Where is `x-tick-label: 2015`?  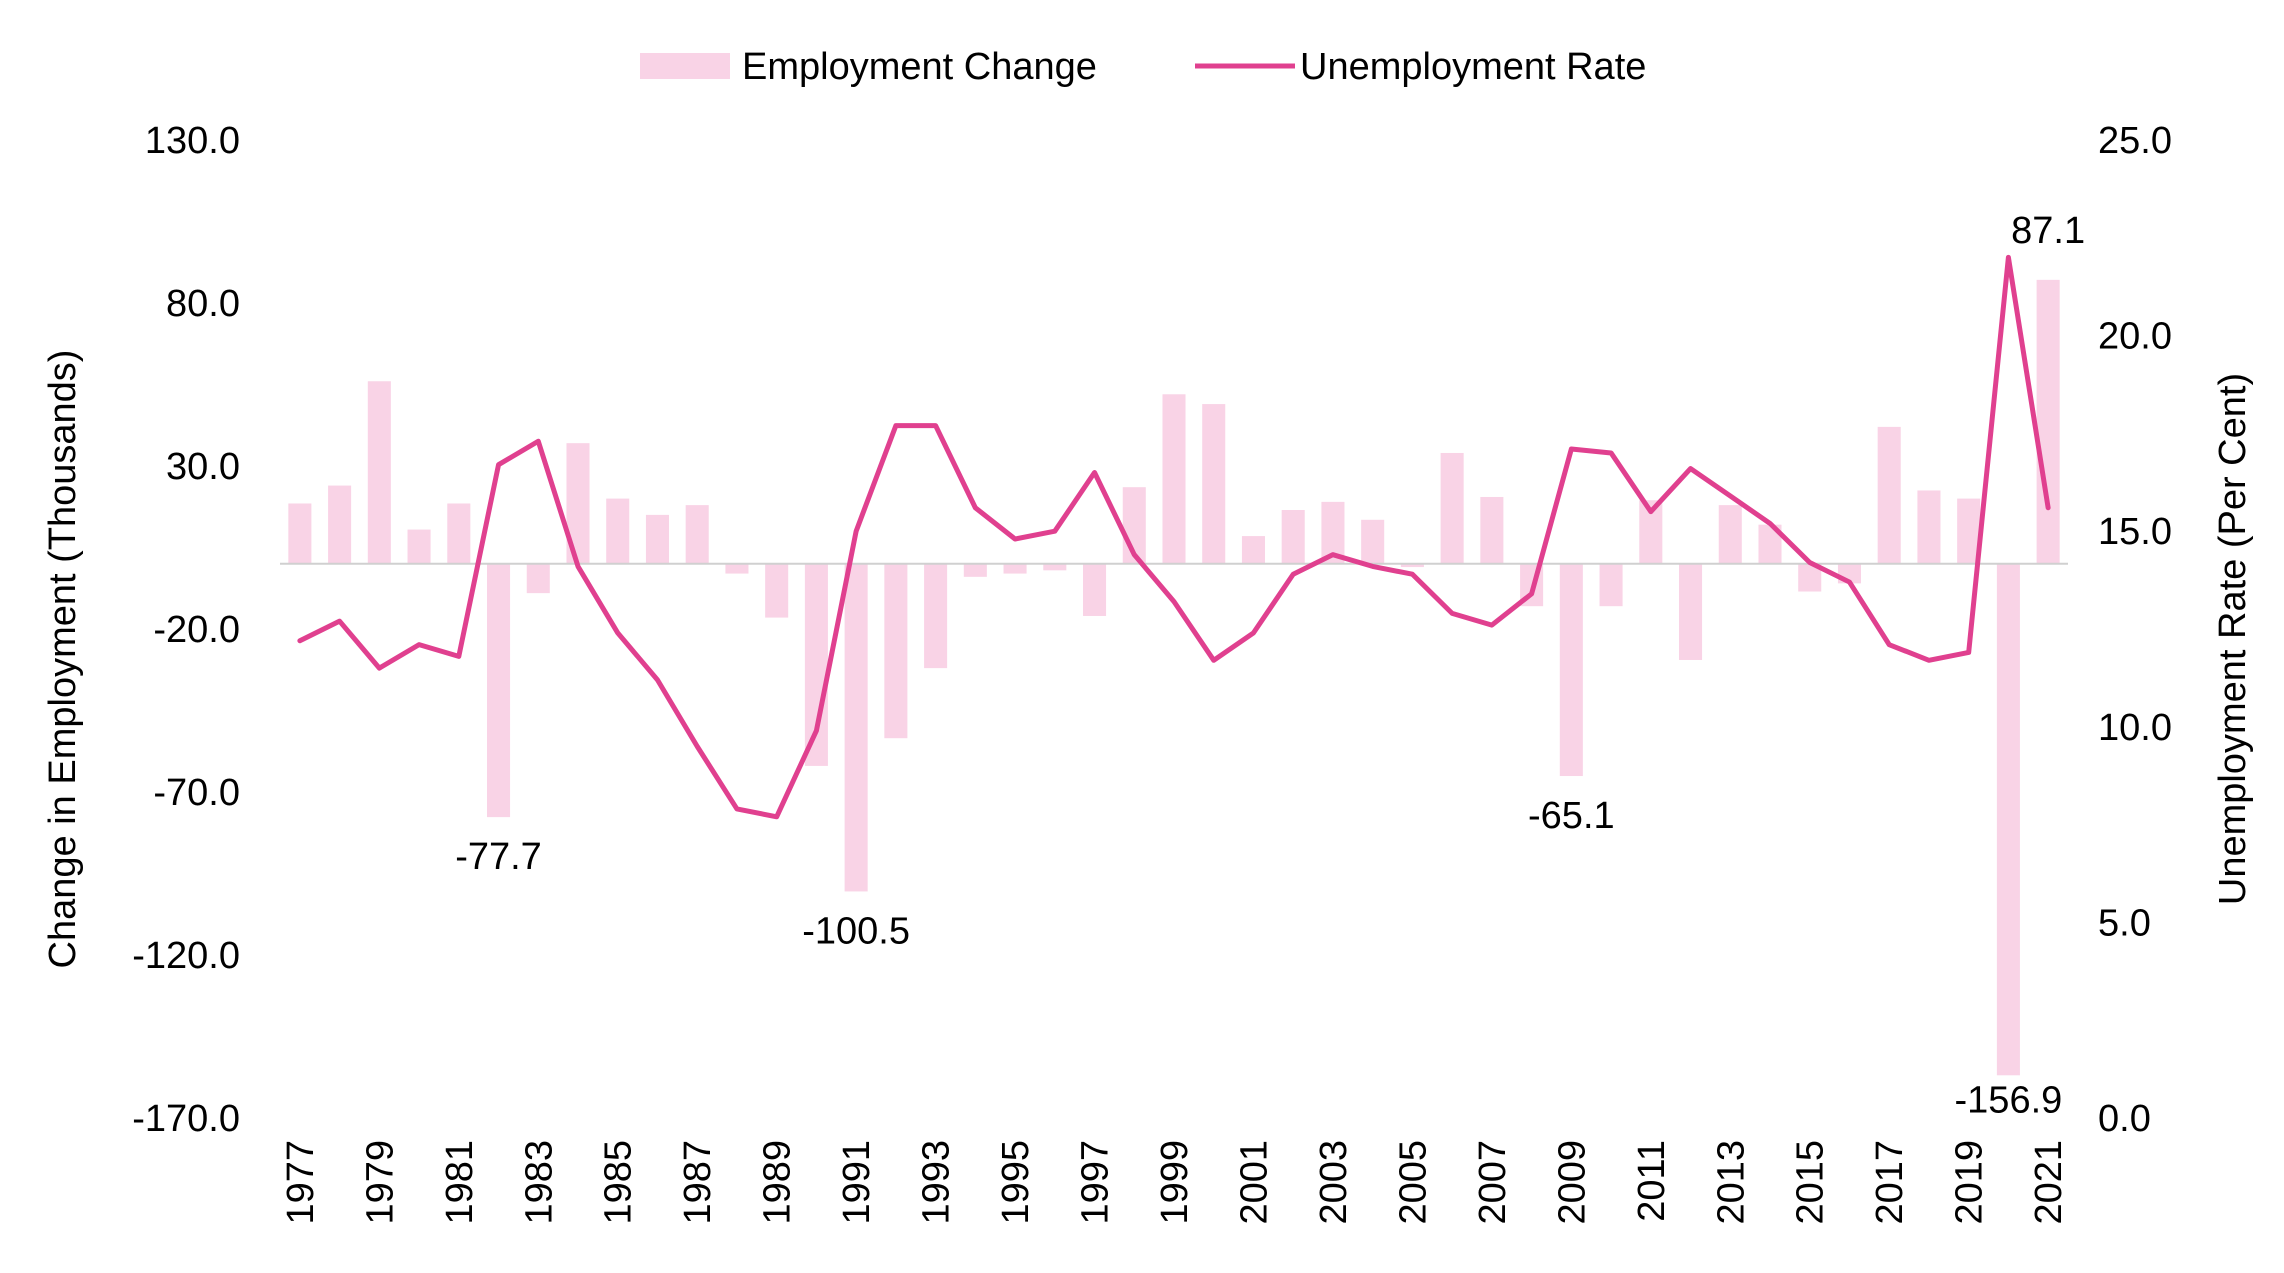 x-tick-label: 2015 is located at coordinates (1811, 1182).